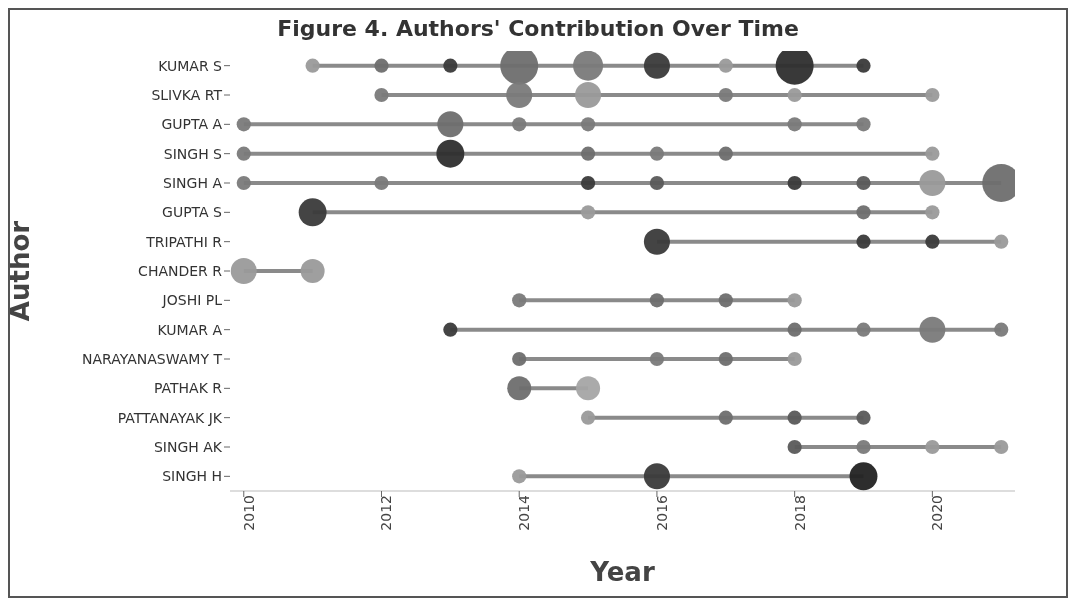 Image resolution: width=1078 pixels, height=609 pixels. What do you see at coordinates (170, 417) in the screenshot?
I see `y-tick-label: PATTANAYAK JK` at bounding box center [170, 417].